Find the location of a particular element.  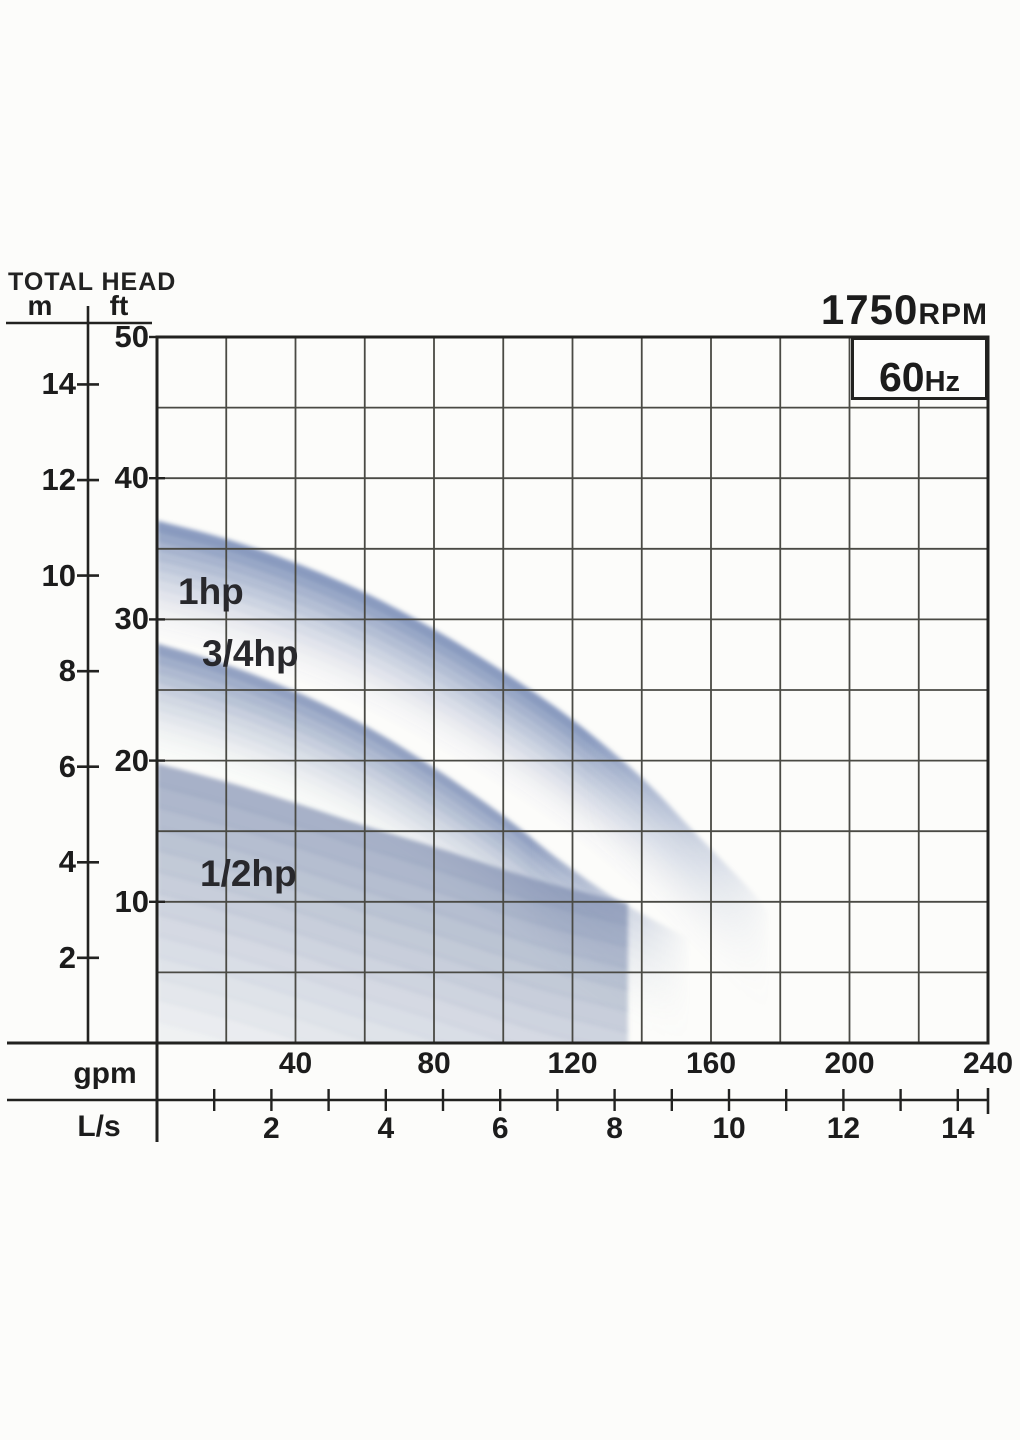

gpm-tick-label: 40 is located at coordinates (295, 1063).